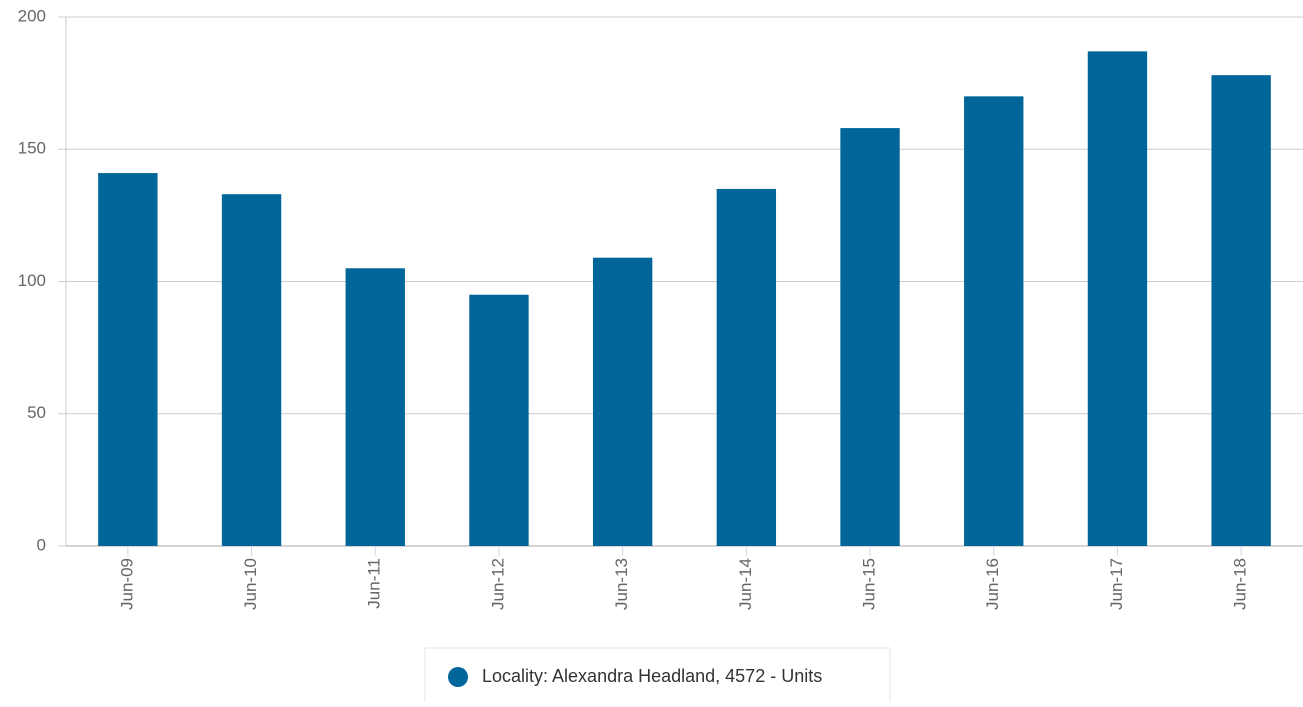  Describe the element at coordinates (621, 584) in the screenshot. I see `x-tick-label: Jun-13` at that location.